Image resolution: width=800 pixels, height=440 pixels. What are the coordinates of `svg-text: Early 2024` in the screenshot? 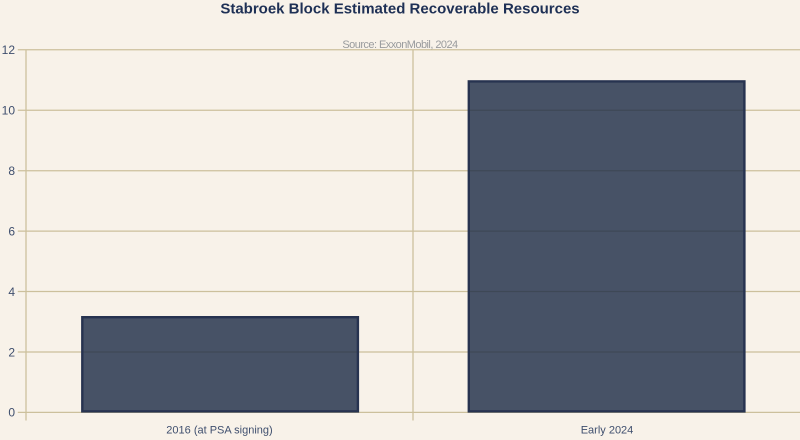 It's located at (607, 430).